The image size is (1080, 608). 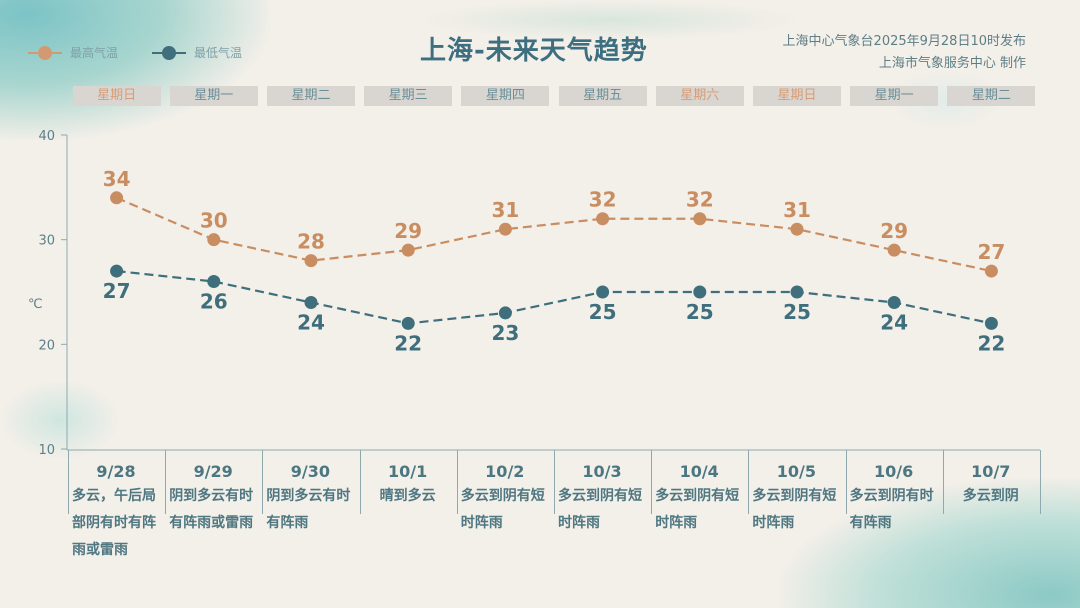 What do you see at coordinates (407, 471) in the screenshot?
I see `day-date: 10/1` at bounding box center [407, 471].